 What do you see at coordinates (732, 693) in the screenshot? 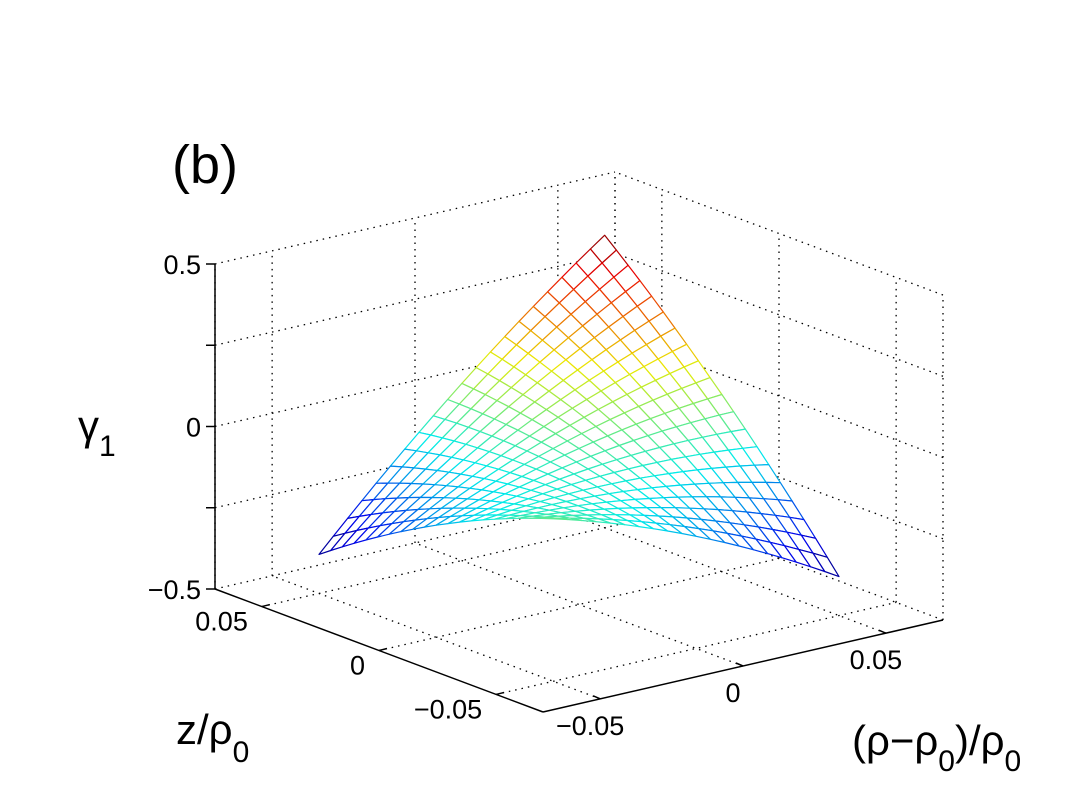
I see `x-tick-label: 0` at bounding box center [732, 693].